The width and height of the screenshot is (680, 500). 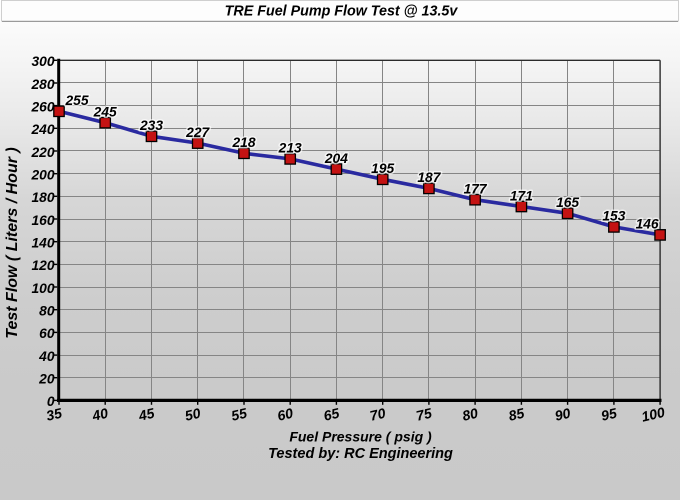 What do you see at coordinates (12, 242) in the screenshot?
I see `svg-text: Test Flow ( Liters / Hour )` at bounding box center [12, 242].